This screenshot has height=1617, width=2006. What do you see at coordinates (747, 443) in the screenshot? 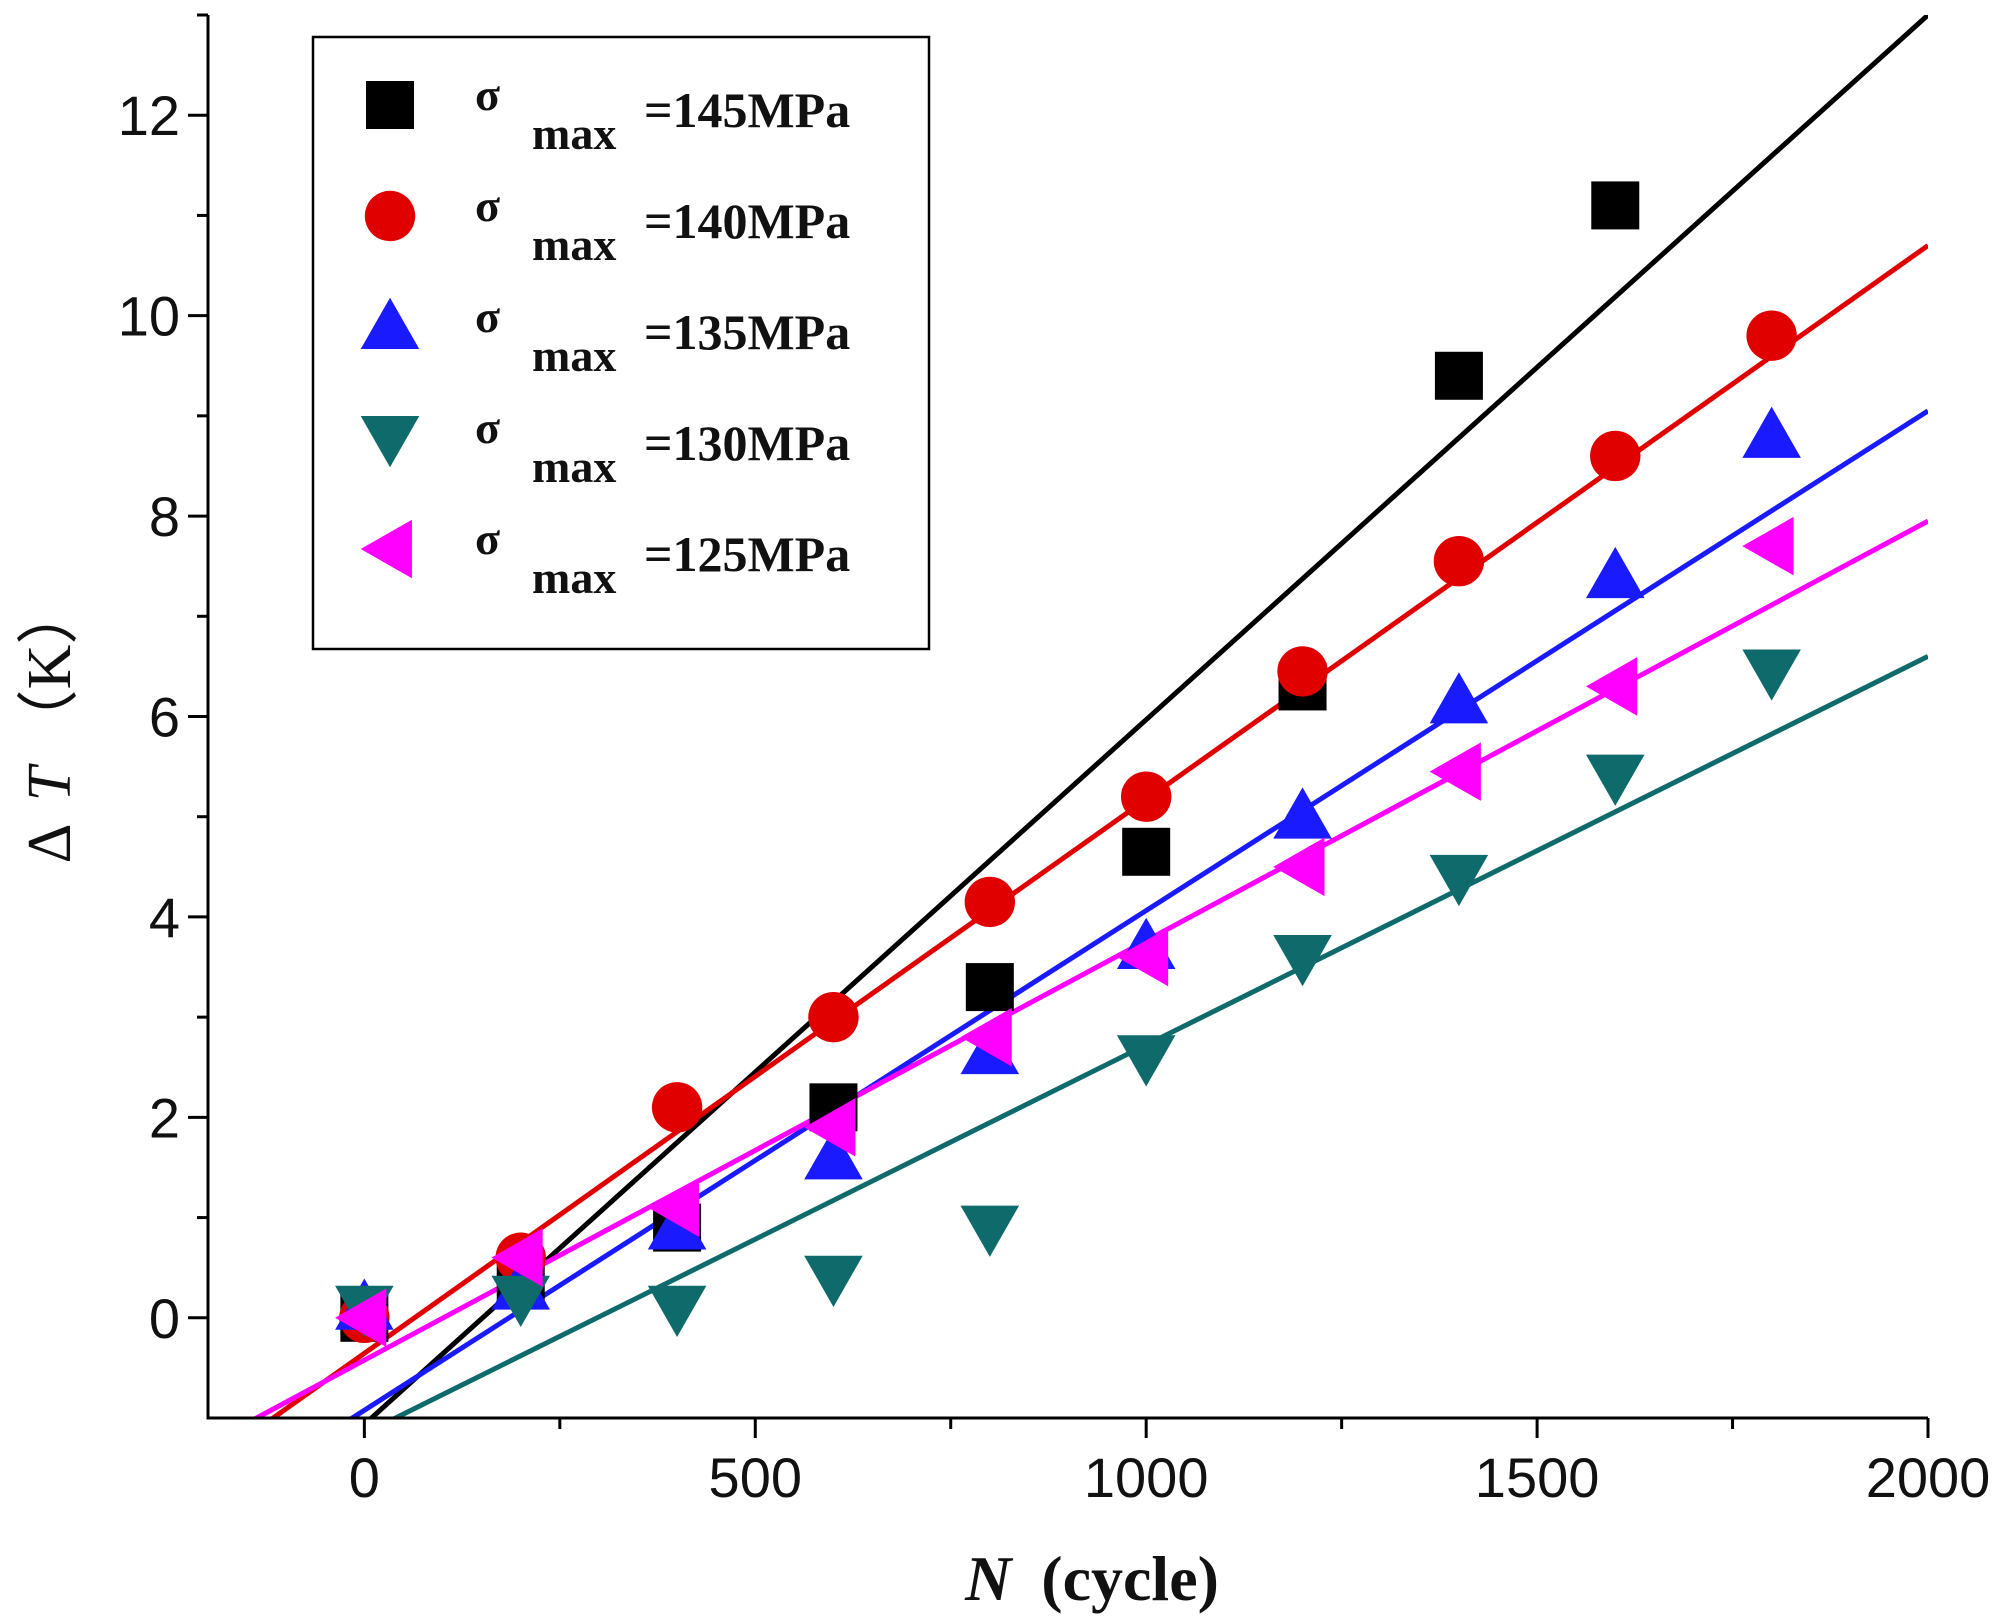
I see `legend-value: =130MPa` at bounding box center [747, 443].